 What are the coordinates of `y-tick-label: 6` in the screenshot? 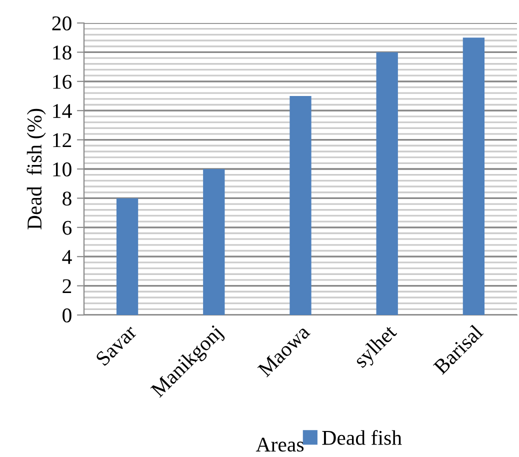 It's located at (67, 227).